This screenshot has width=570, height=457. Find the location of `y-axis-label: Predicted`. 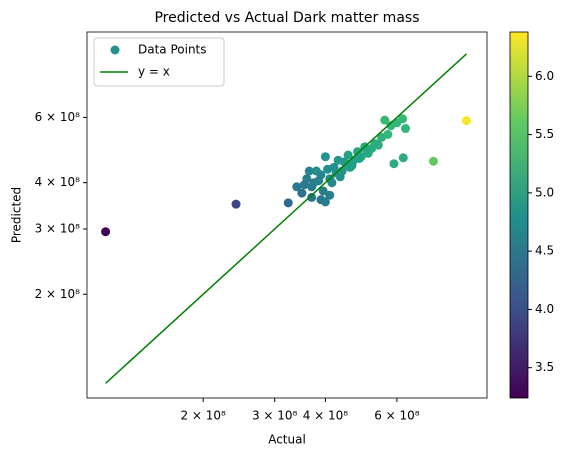

y-axis-label: Predicted is located at coordinates (17, 215).